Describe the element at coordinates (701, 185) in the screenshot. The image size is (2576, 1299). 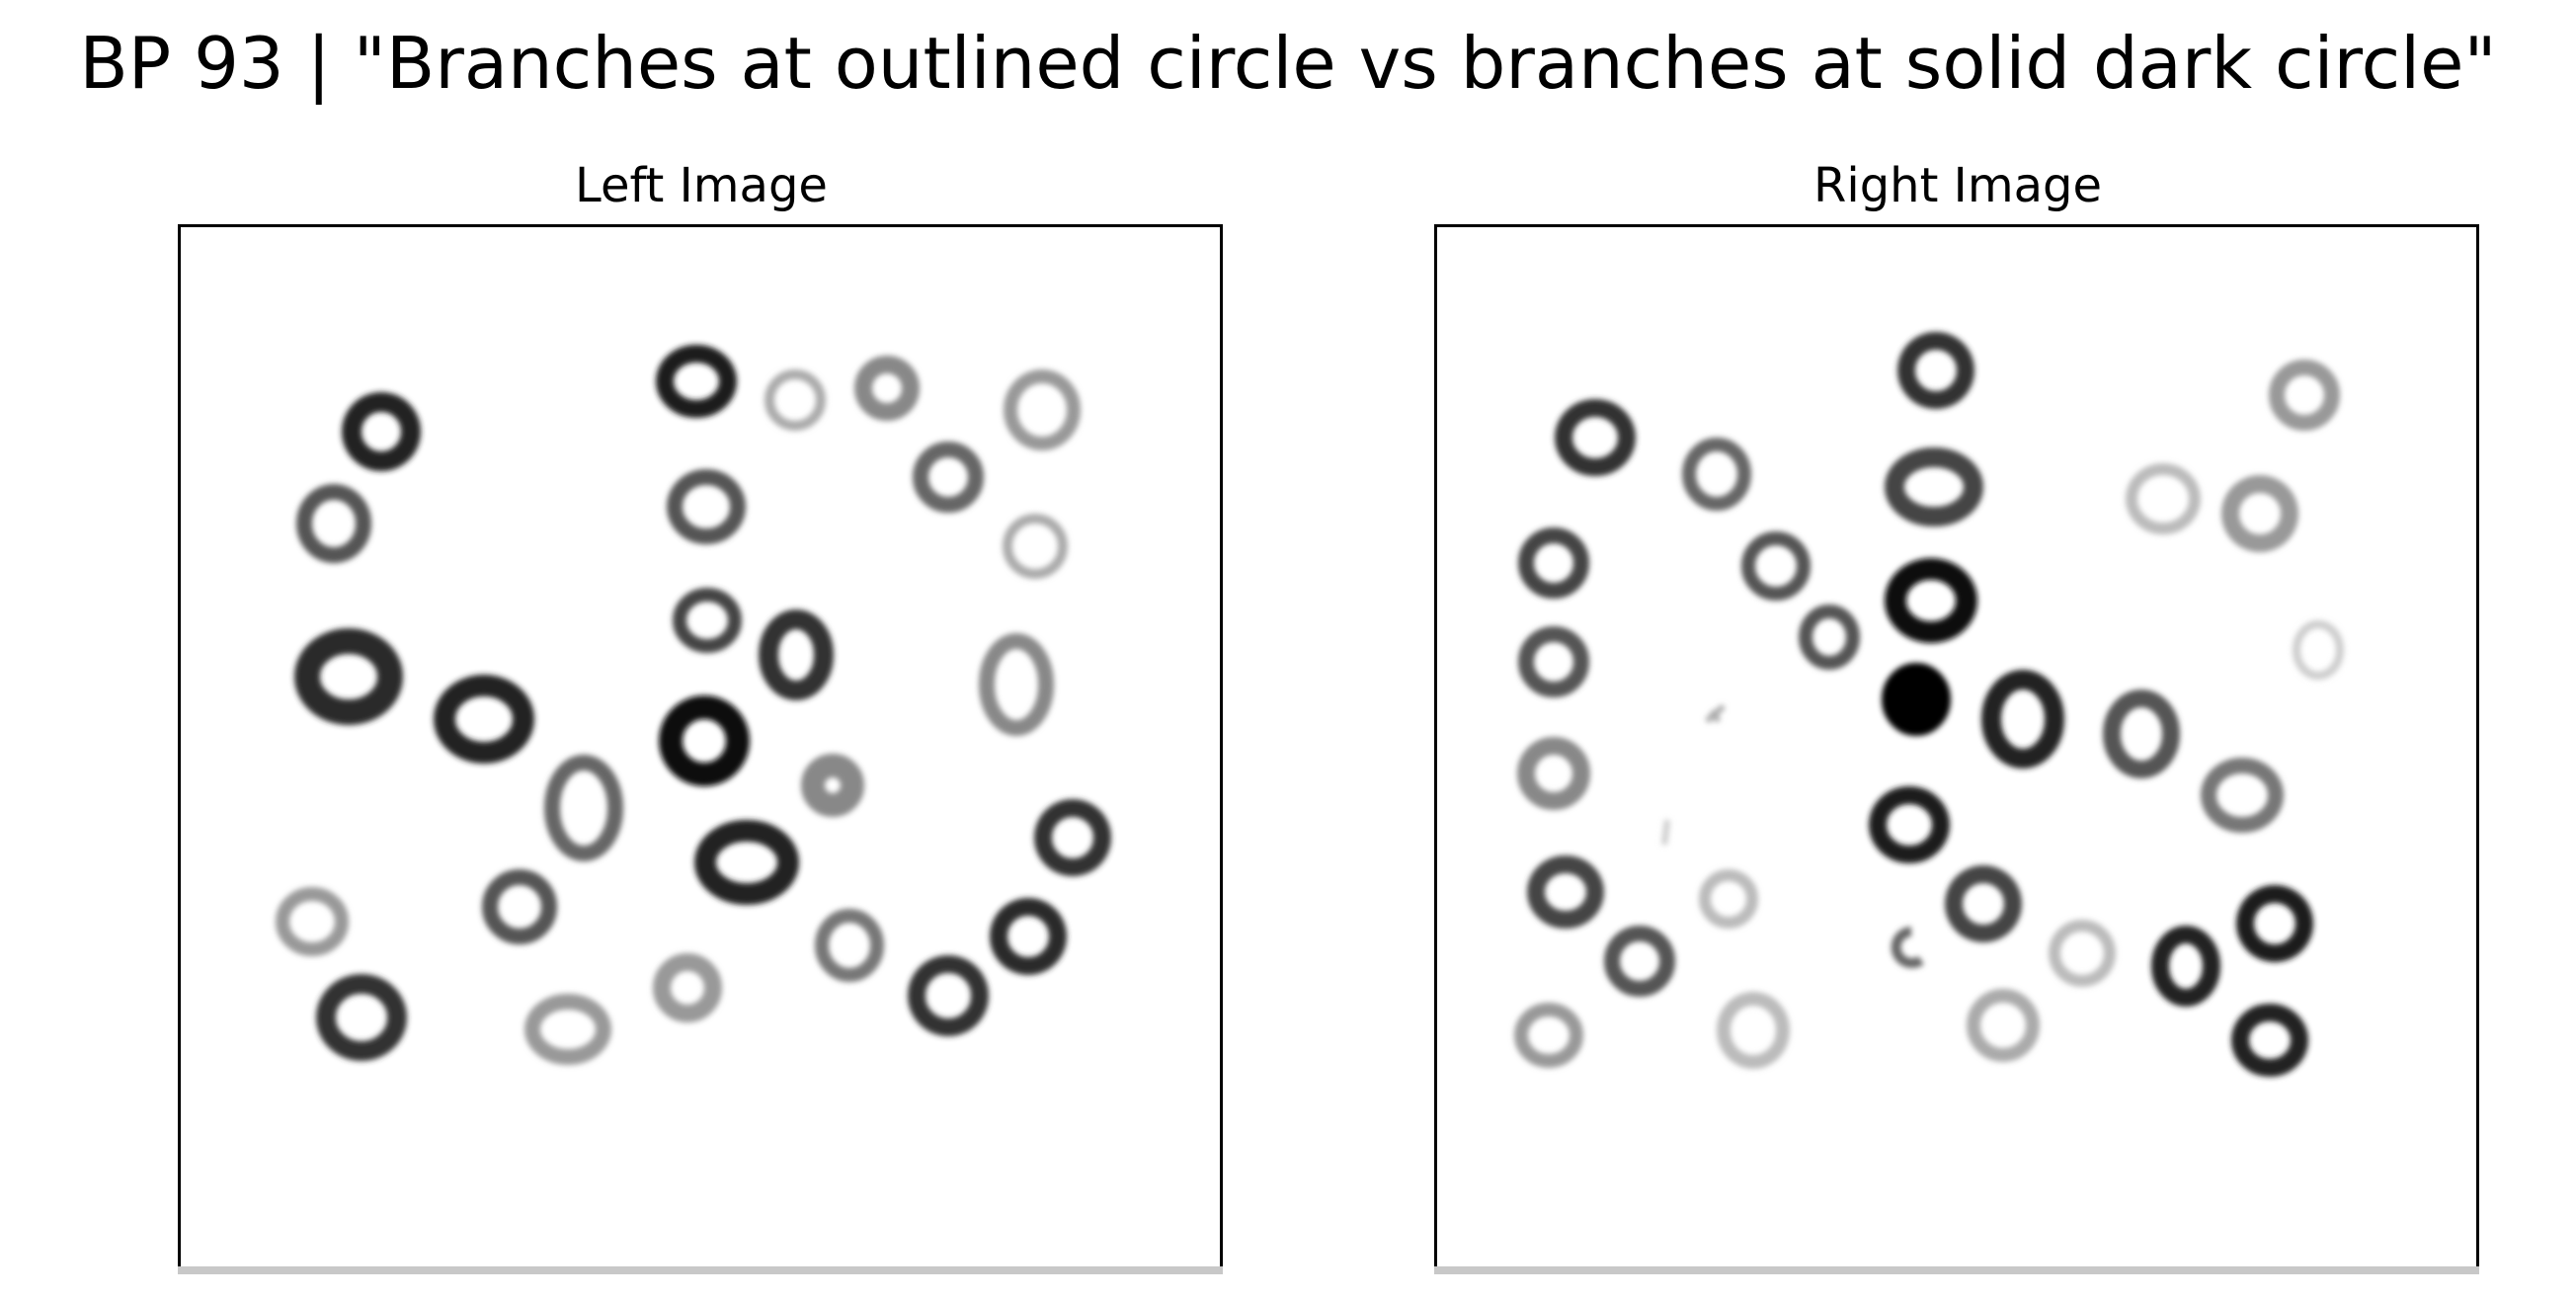
I see `left-panel-title: Left Image` at that location.